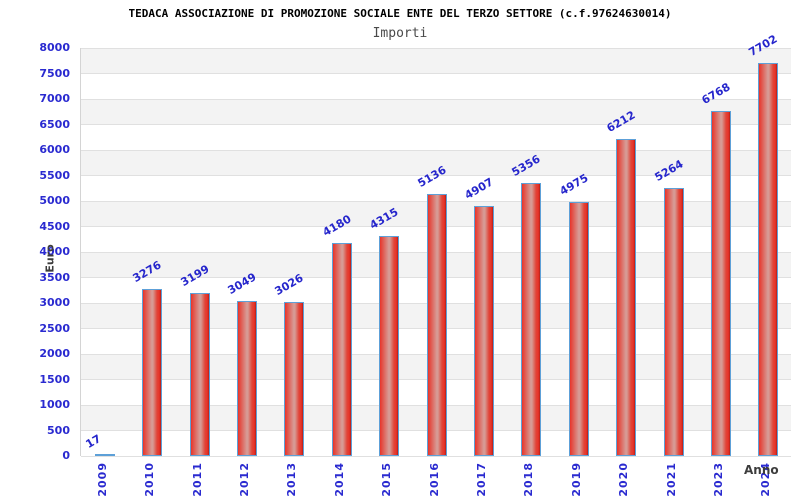  Describe the element at coordinates (54, 200) in the screenshot. I see `y-tick-label-5000: 5000` at that location.